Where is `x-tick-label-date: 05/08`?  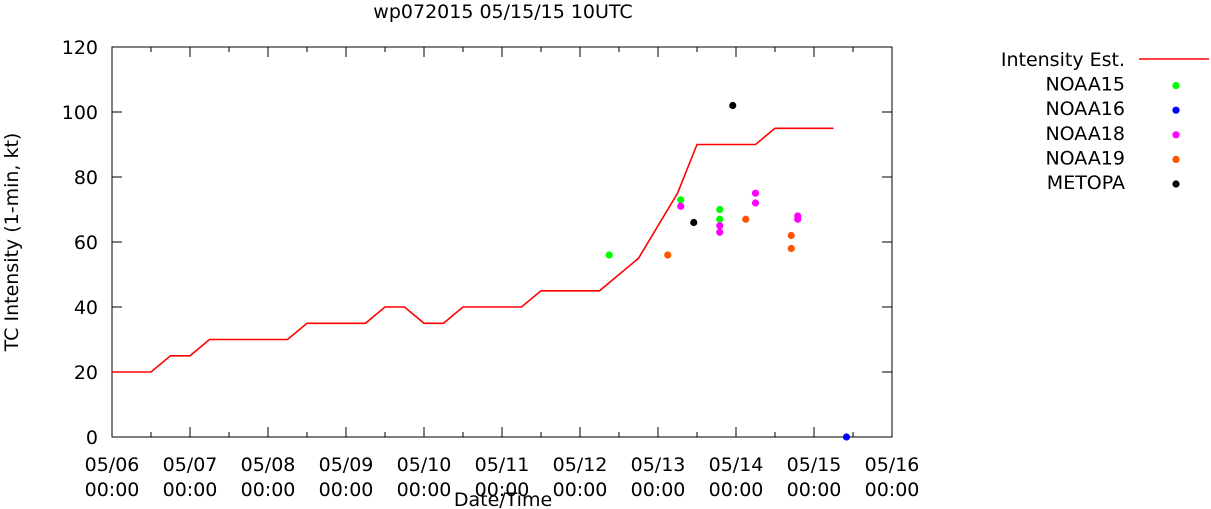
x-tick-label-date: 05/08 is located at coordinates (268, 465).